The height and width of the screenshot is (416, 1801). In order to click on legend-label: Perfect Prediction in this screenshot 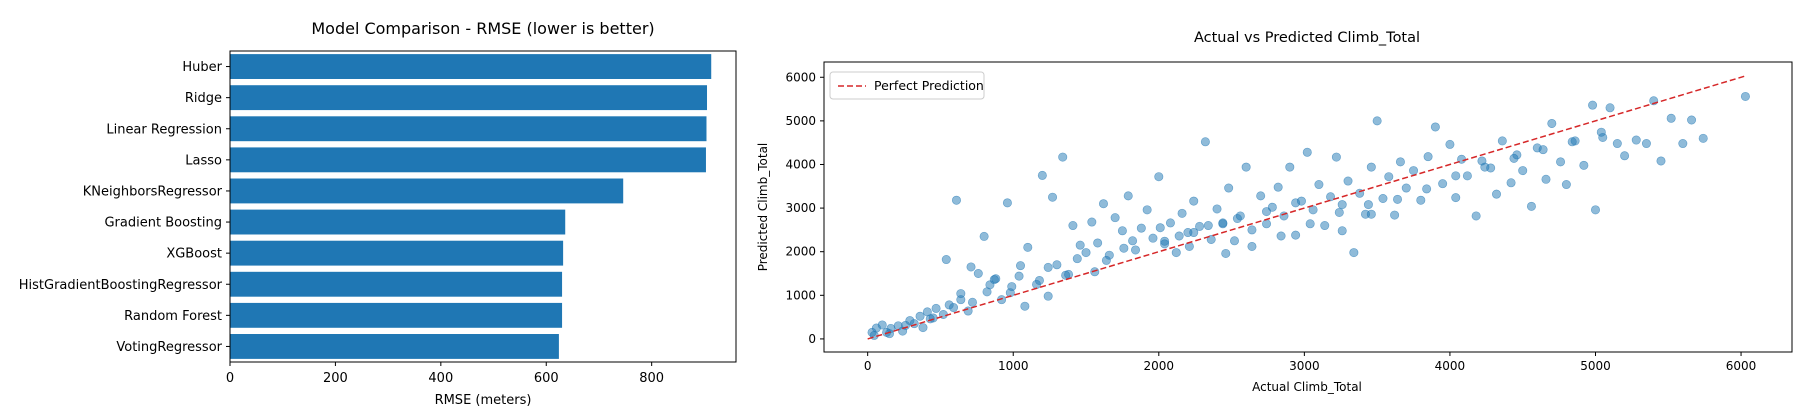, I will do `click(929, 85)`.